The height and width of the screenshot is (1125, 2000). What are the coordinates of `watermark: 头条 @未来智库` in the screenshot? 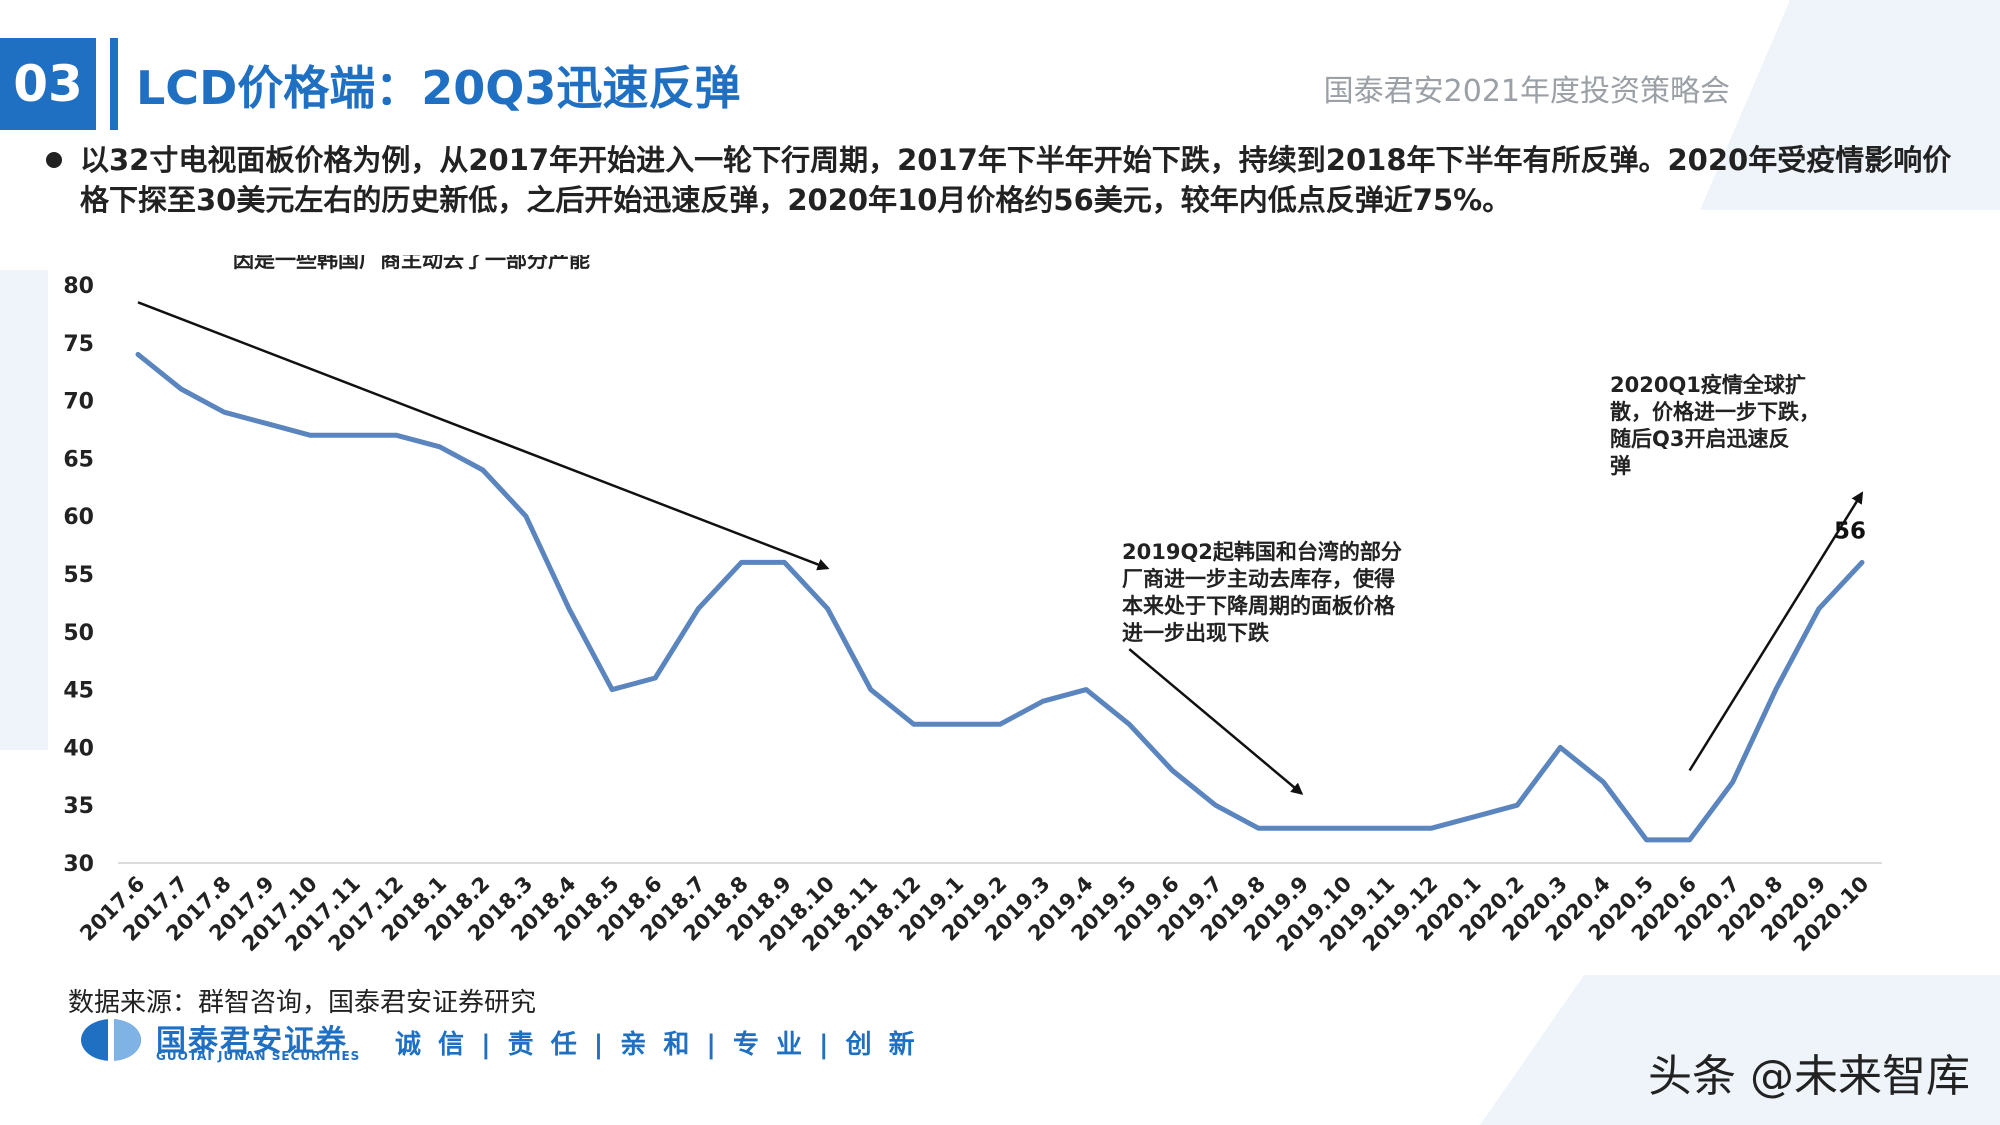 It's located at (1809, 1076).